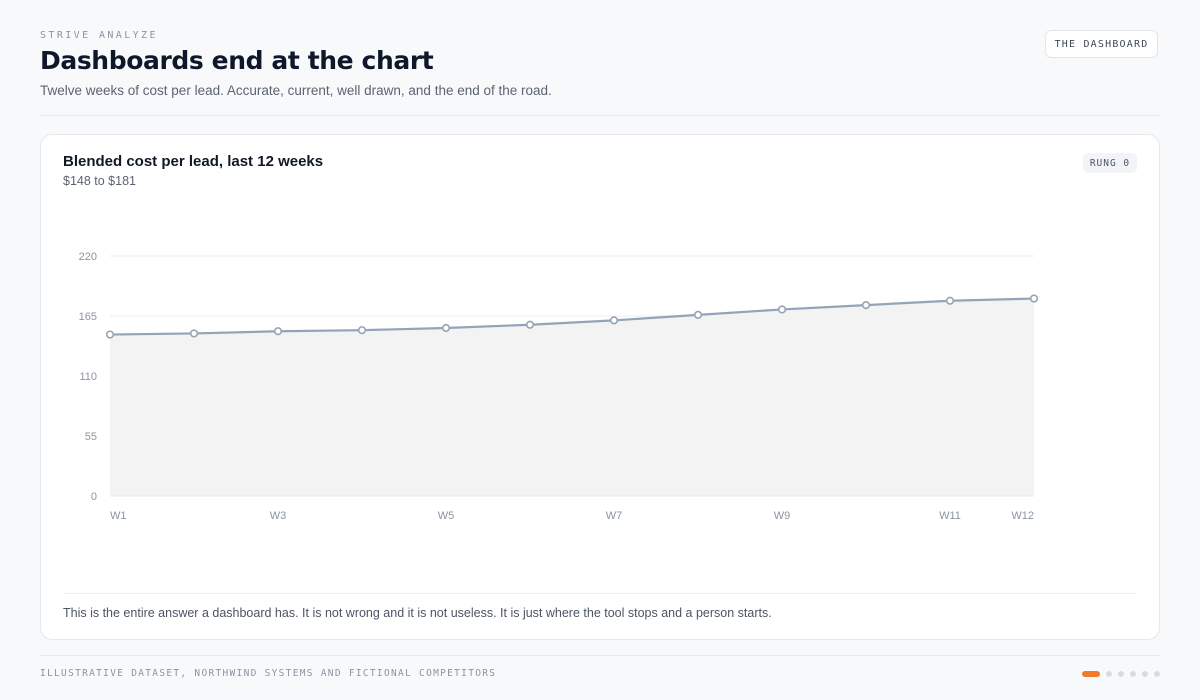 The width and height of the screenshot is (1200, 700). What do you see at coordinates (193, 161) in the screenshot?
I see `chart-title: Blended cost per lead, last 12 weeks` at bounding box center [193, 161].